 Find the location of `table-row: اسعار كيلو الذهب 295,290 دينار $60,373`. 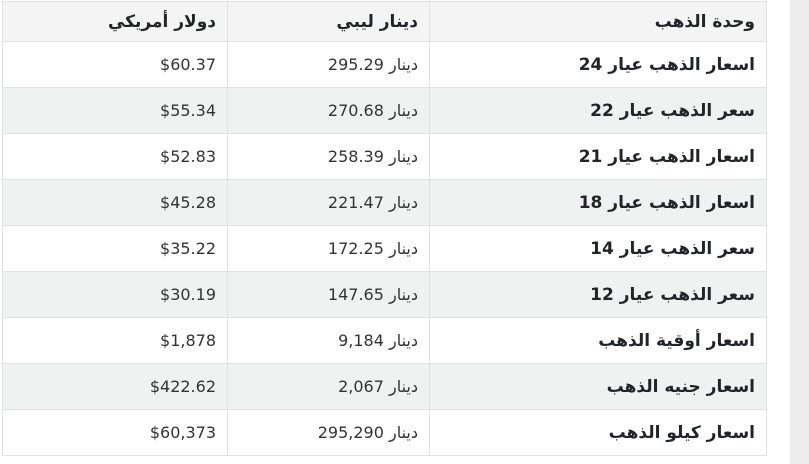

table-row: اسعار كيلو الذهب 295,290 دينار $60,373 is located at coordinates (384, 432).